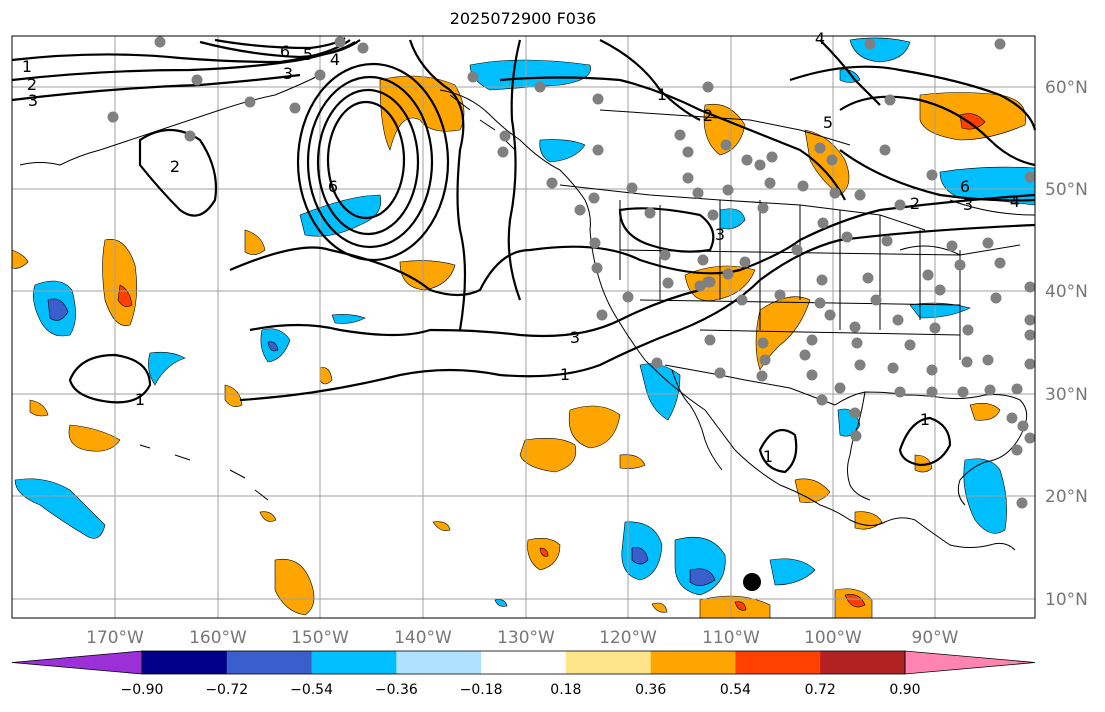 The width and height of the screenshot is (1105, 712). I want to click on colorbar-extend-max, so click(970, 662).